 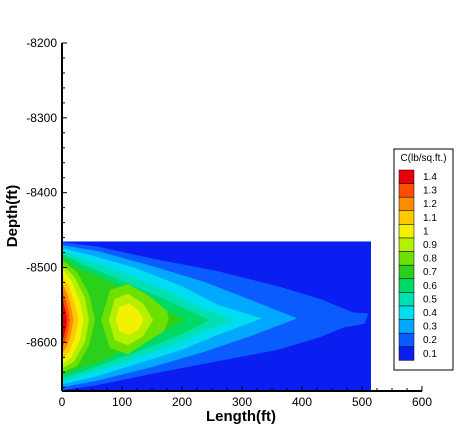 I want to click on y-tick-label: -8500, so click(x=41, y=268).